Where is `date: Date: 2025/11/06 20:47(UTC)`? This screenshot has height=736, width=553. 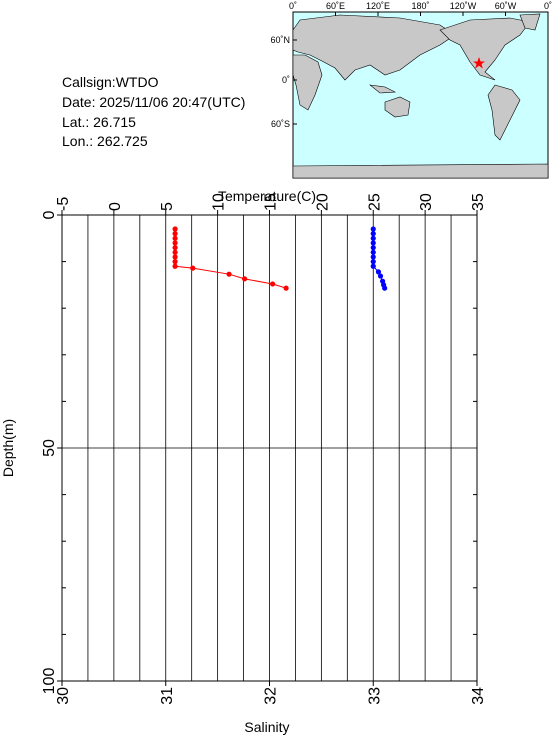 date: Date: 2025/11/06 20:47(UTC) is located at coordinates (153, 102).